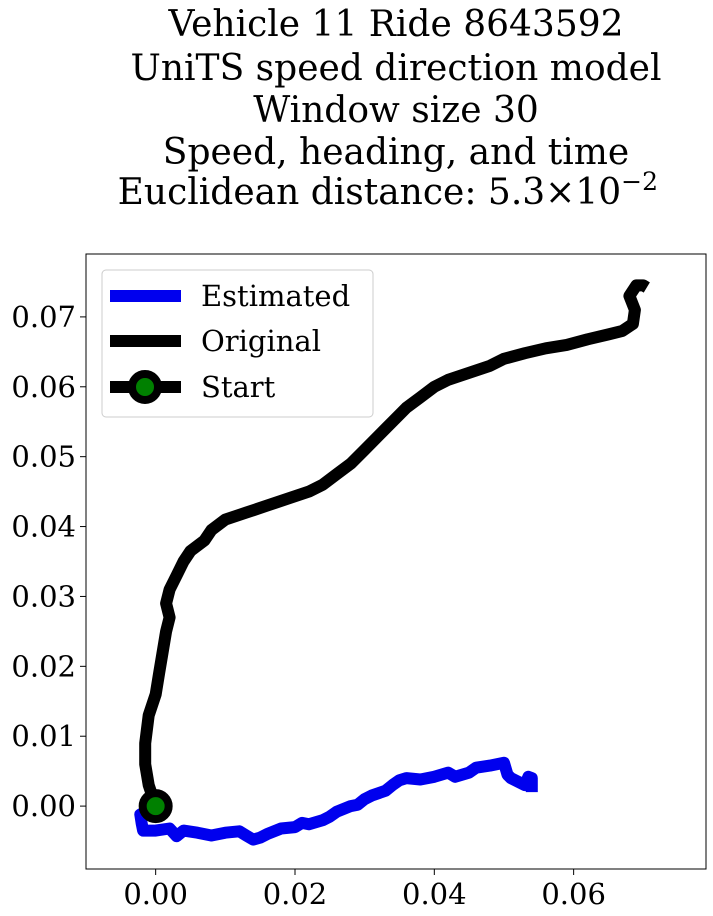 The width and height of the screenshot is (713, 916). What do you see at coordinates (573, 894) in the screenshot?
I see `x-tick-label: 0.06` at bounding box center [573, 894].